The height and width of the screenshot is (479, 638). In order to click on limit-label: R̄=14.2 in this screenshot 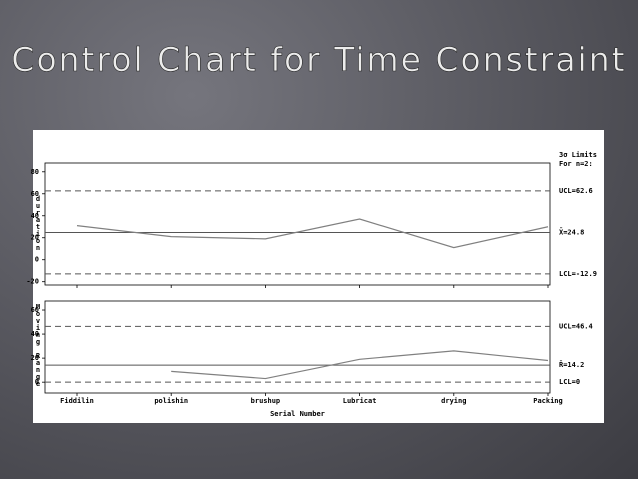, I will do `click(571, 364)`.